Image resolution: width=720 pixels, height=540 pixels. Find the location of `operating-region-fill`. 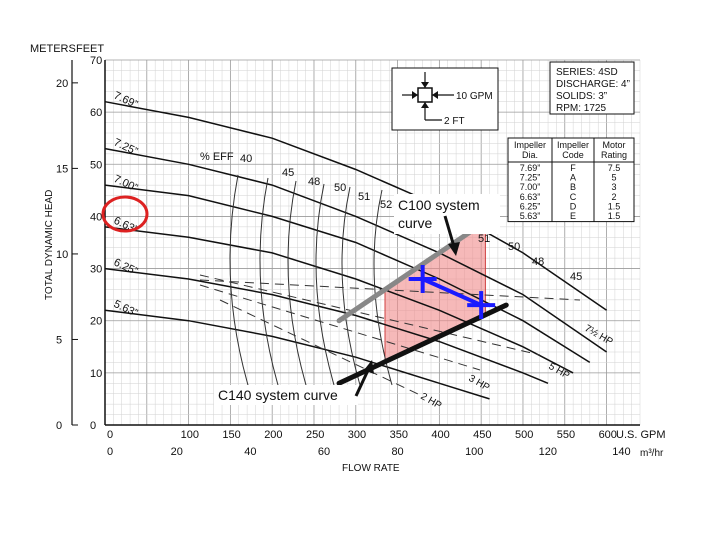

operating-region-fill is located at coordinates (435, 292).